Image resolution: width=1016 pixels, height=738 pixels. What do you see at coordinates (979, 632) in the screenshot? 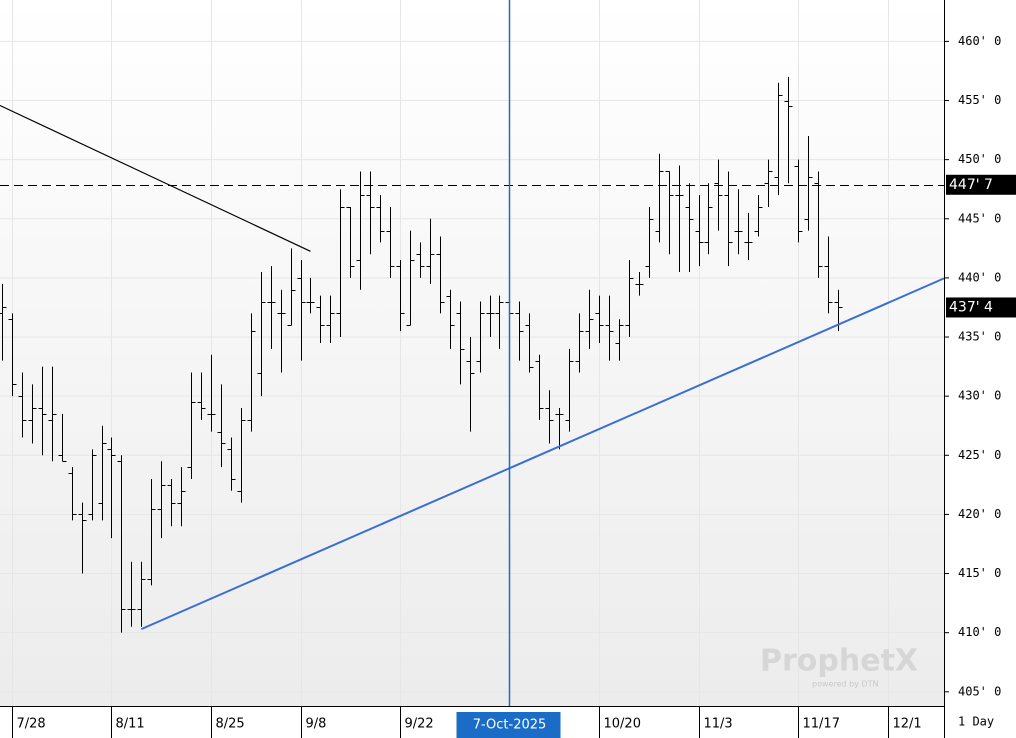
I see `y-tick-label: 410' 0` at bounding box center [979, 632].